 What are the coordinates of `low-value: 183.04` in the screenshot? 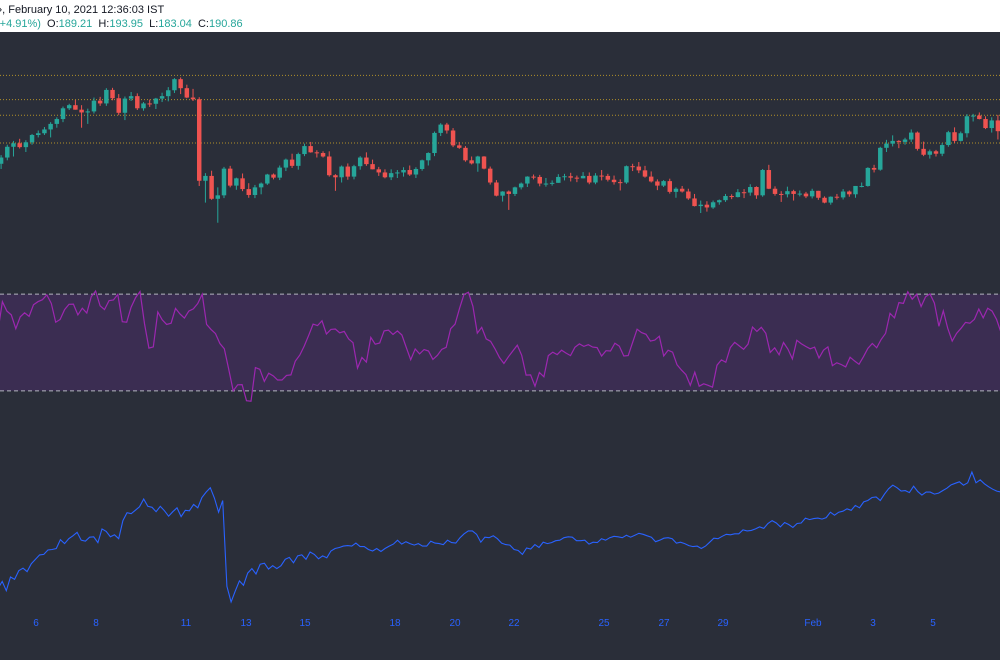 It's located at (175, 24).